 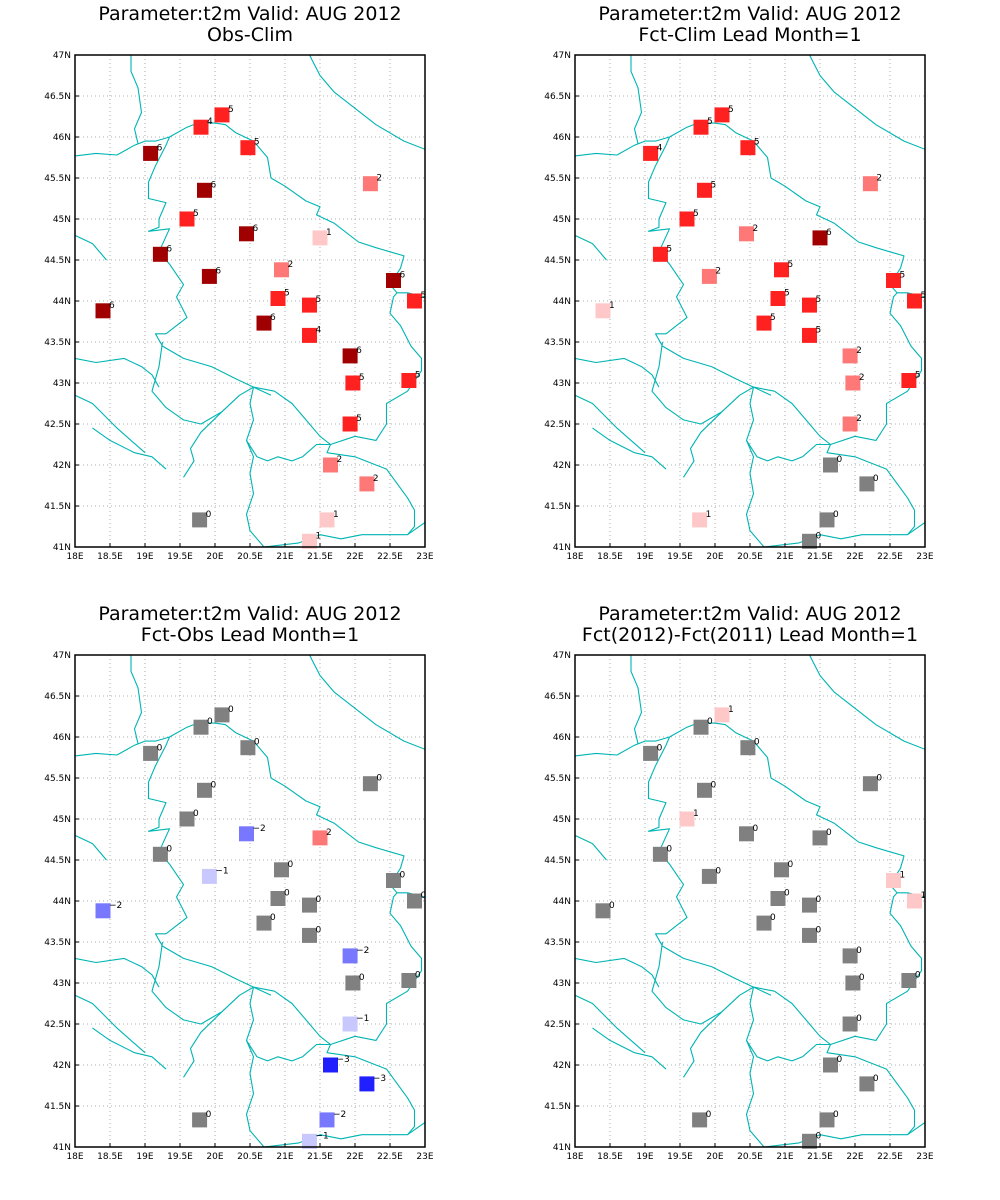 What do you see at coordinates (62, 138) in the screenshot?
I see `y-tick-label: 46N` at bounding box center [62, 138].